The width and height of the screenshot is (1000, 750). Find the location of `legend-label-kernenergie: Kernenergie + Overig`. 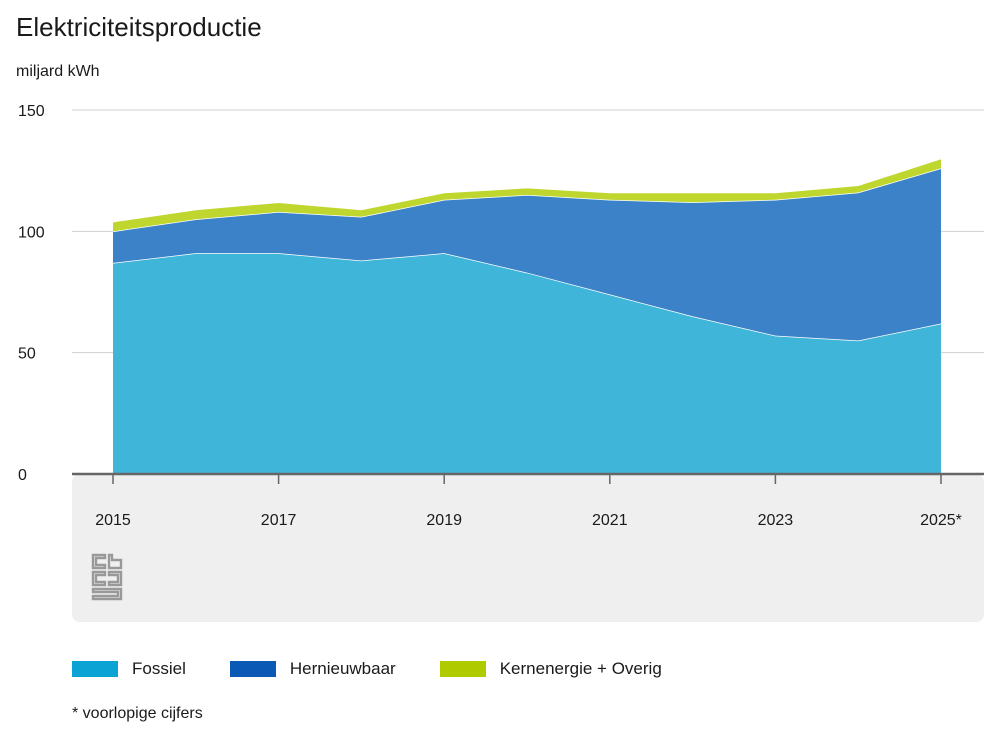

legend-label-kernenergie: Kernenergie + Overig is located at coordinates (580, 668).